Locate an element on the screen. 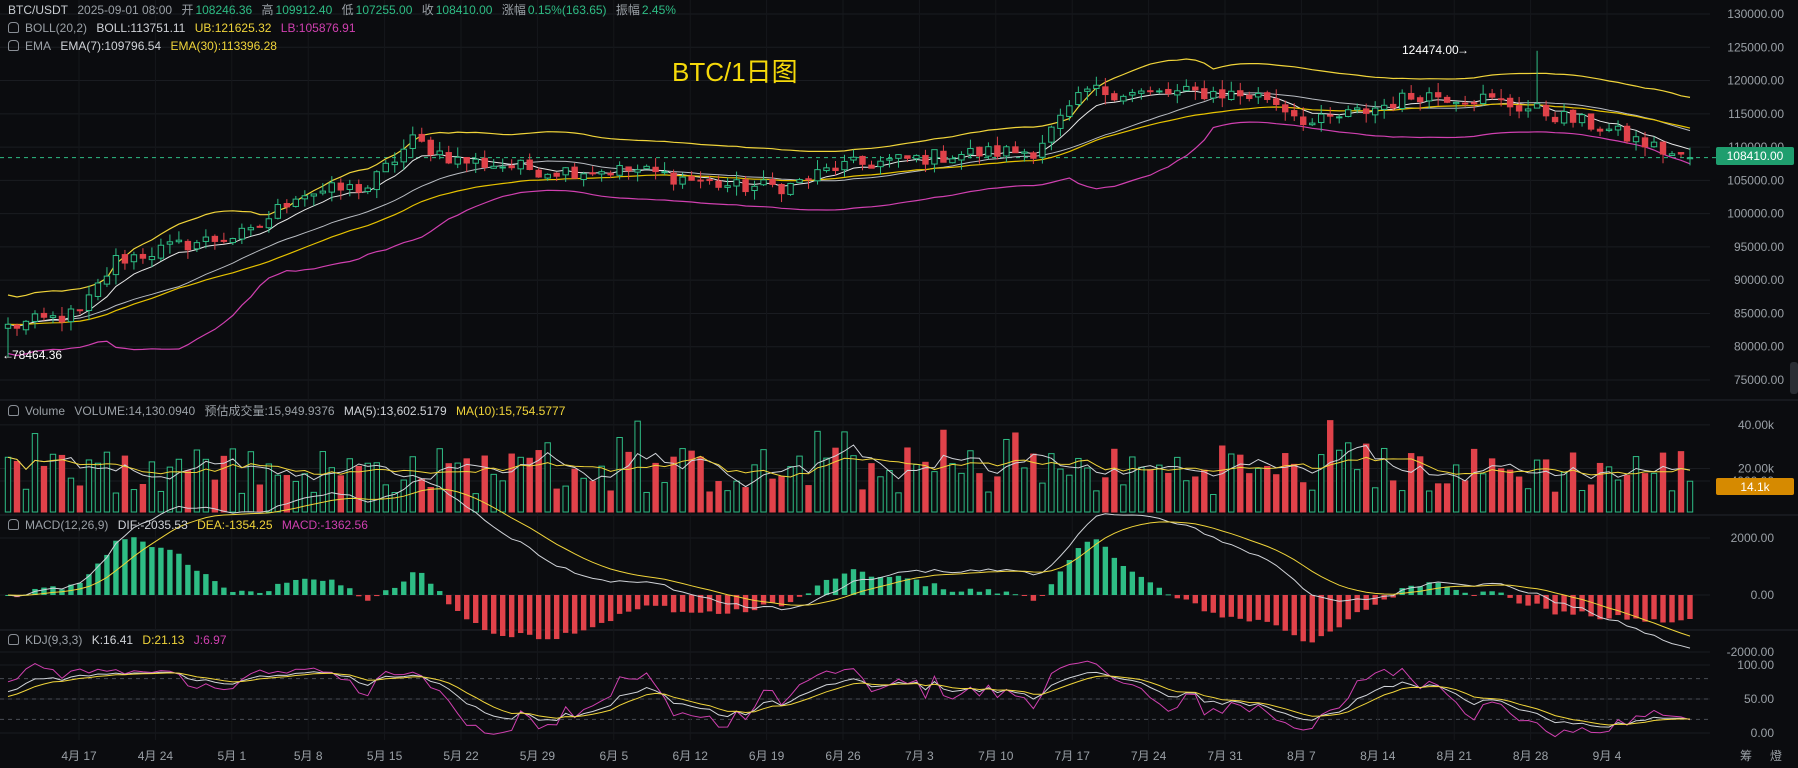 The width and height of the screenshot is (1798, 768). footer-glyph-2: 燈 is located at coordinates (1776, 755).